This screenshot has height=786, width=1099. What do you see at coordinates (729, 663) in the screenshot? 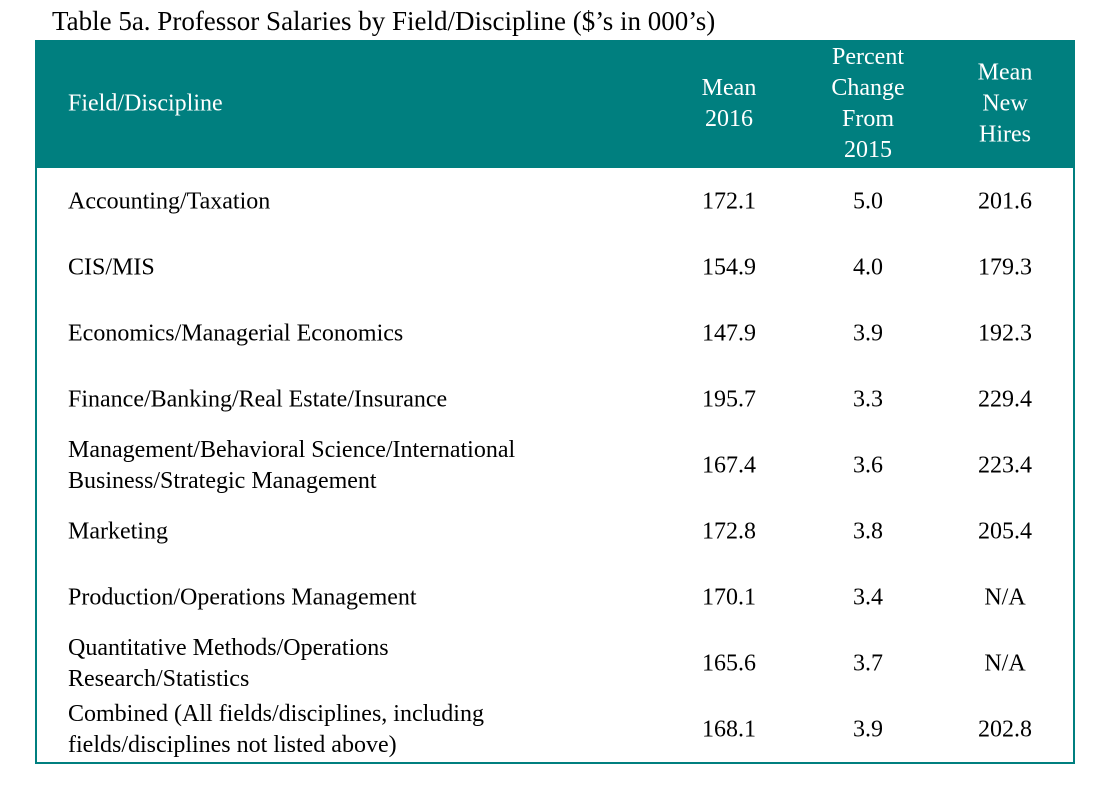
I see `mean-2016-cell: 165.6` at bounding box center [729, 663].